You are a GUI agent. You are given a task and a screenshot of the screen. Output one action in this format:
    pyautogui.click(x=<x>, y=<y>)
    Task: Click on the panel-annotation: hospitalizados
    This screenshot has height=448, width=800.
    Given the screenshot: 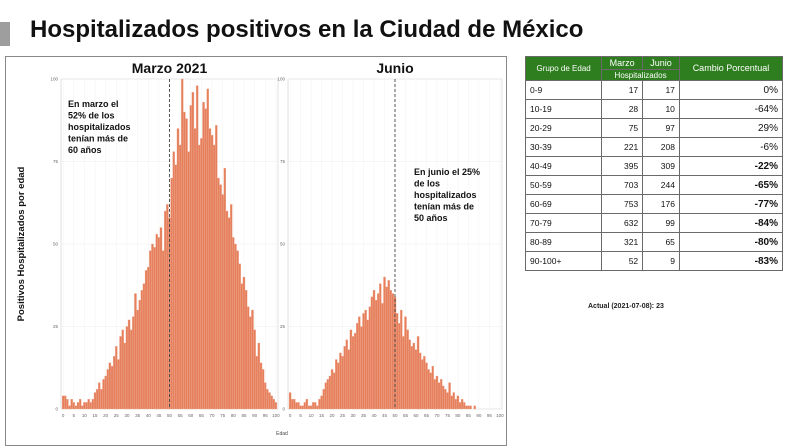 What is the action you would take?
    pyautogui.click(x=445, y=195)
    